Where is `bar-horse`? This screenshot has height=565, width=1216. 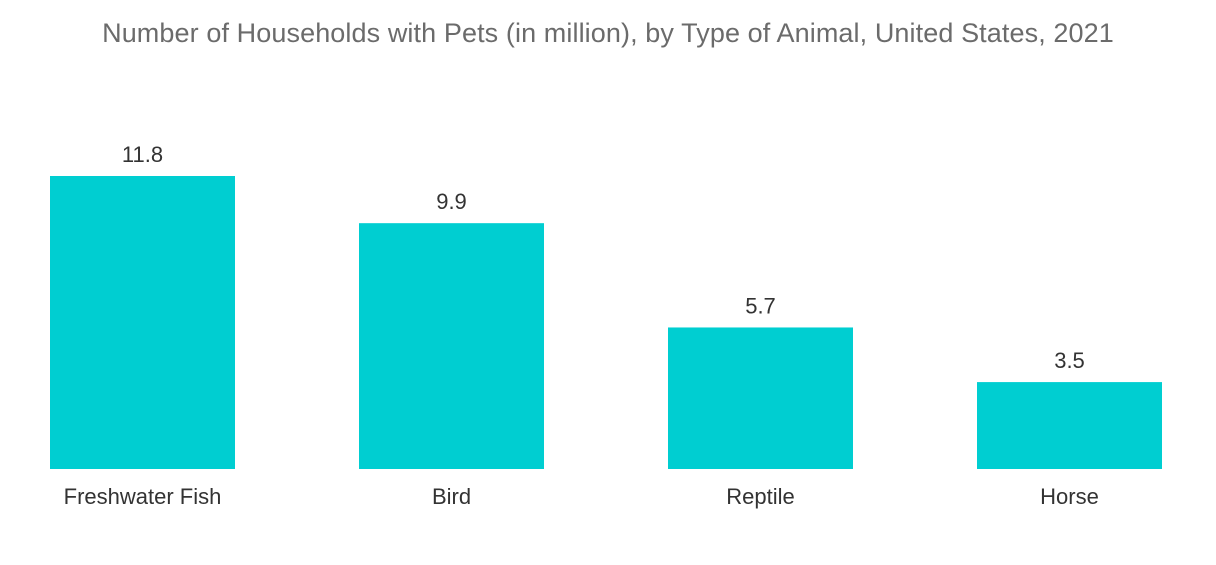
bar-horse is located at coordinates (1069, 425).